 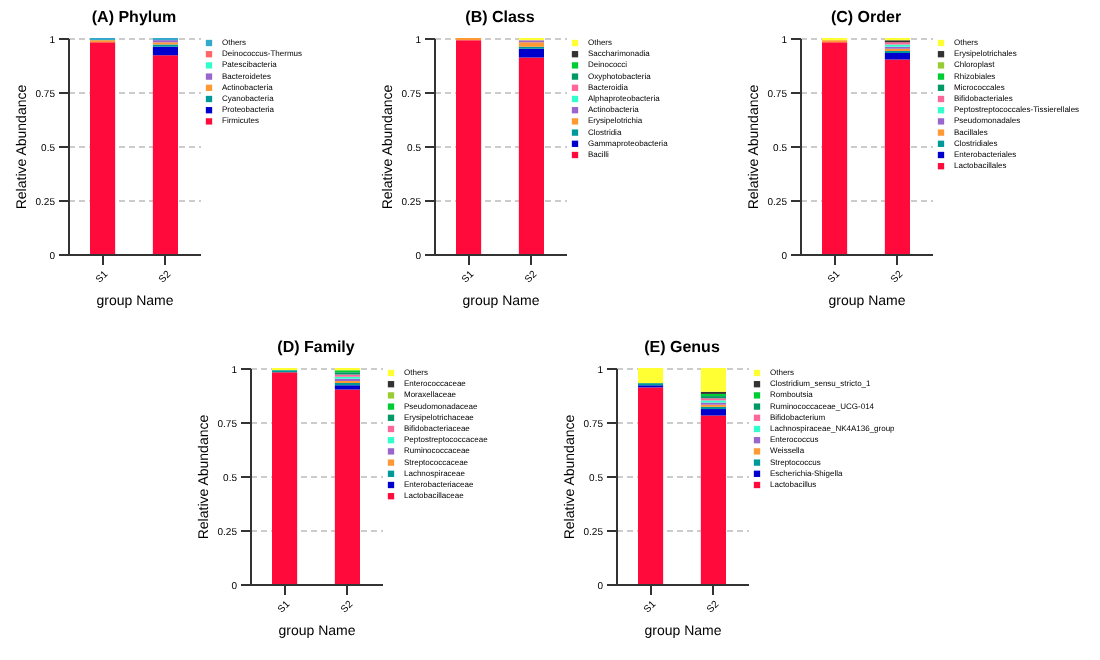 I want to click on chart-title: (C) Order, so click(x=865, y=17).